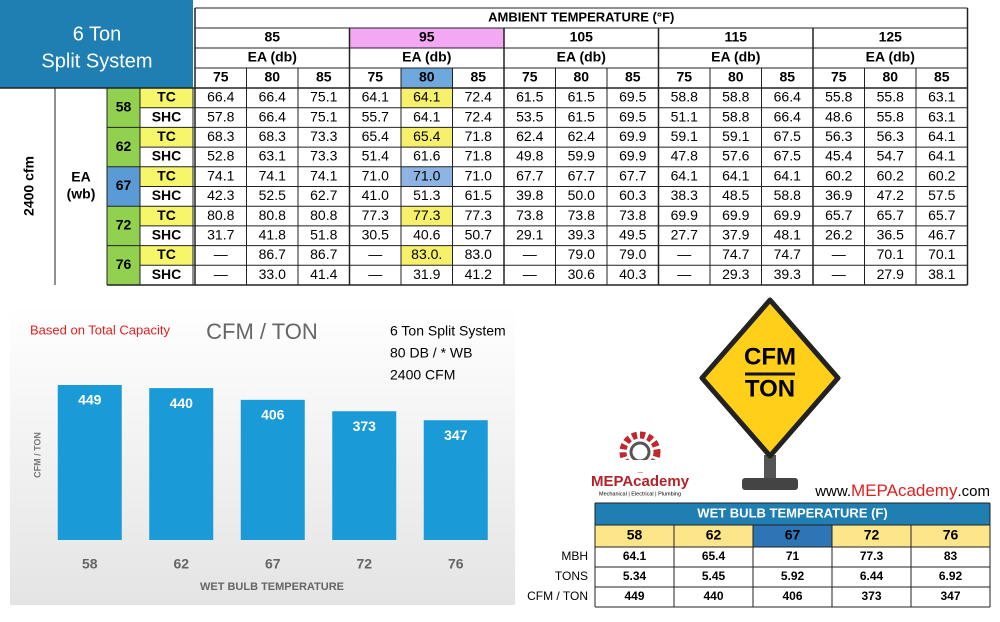  What do you see at coordinates (890, 136) in the screenshot?
I see `table-cell: 56.3` at bounding box center [890, 136].